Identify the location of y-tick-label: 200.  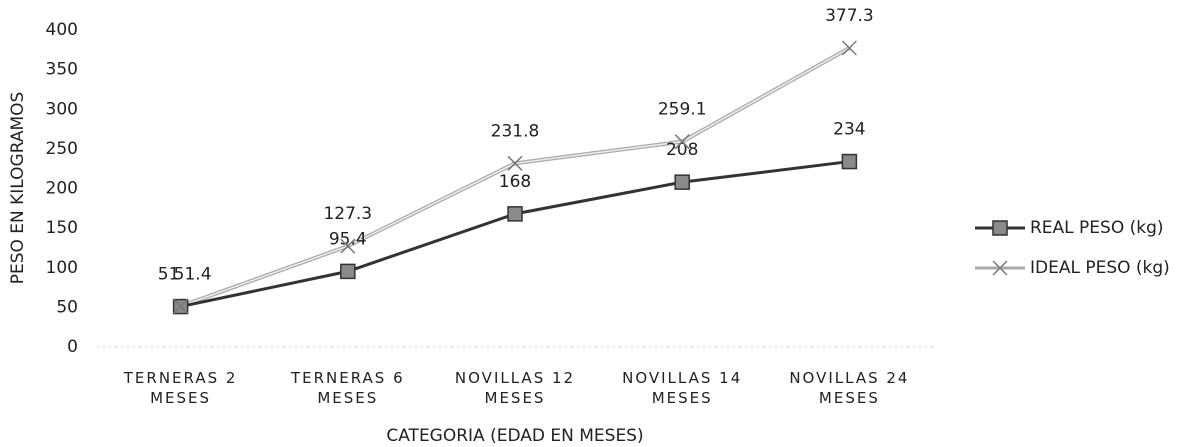
(62, 189).